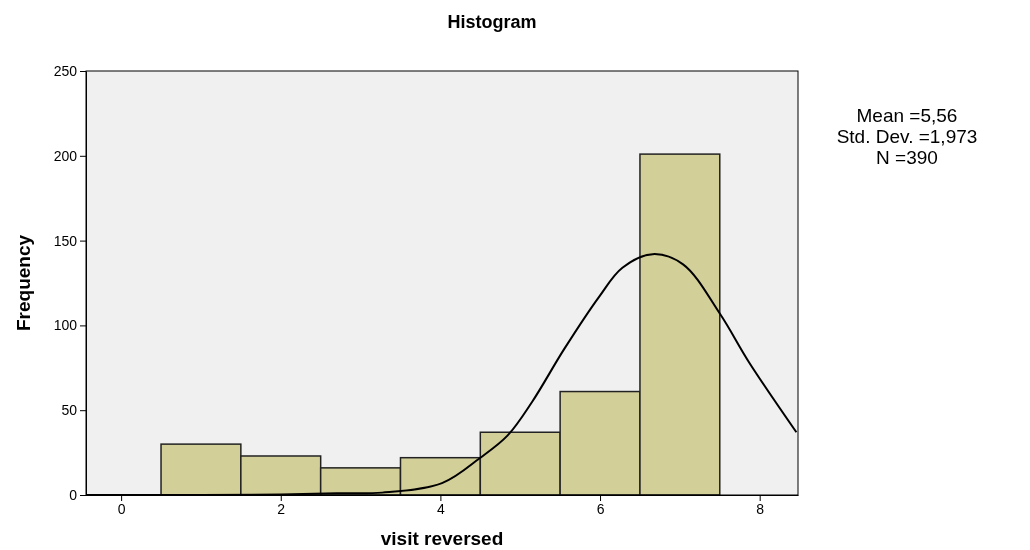 The image size is (1030, 550). What do you see at coordinates (907, 157) in the screenshot?
I see `text: N =390` at bounding box center [907, 157].